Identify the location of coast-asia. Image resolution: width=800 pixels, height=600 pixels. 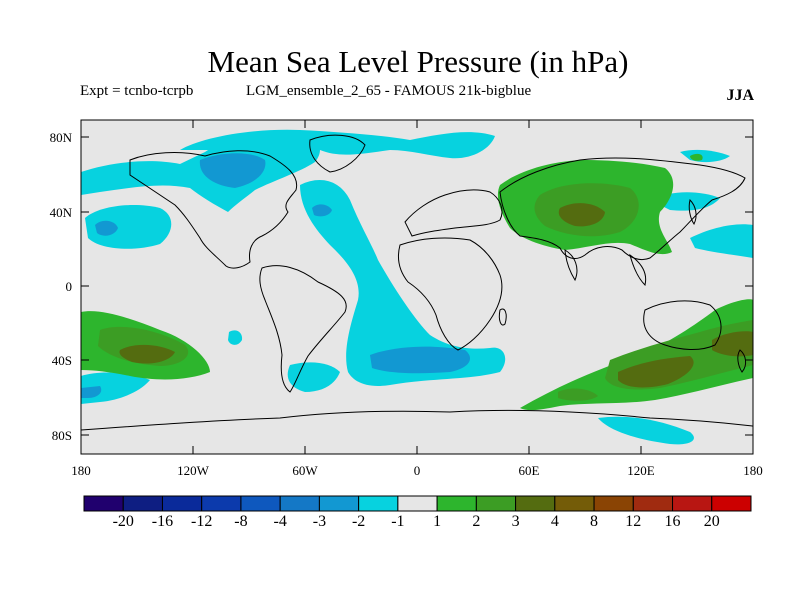
(622, 209).